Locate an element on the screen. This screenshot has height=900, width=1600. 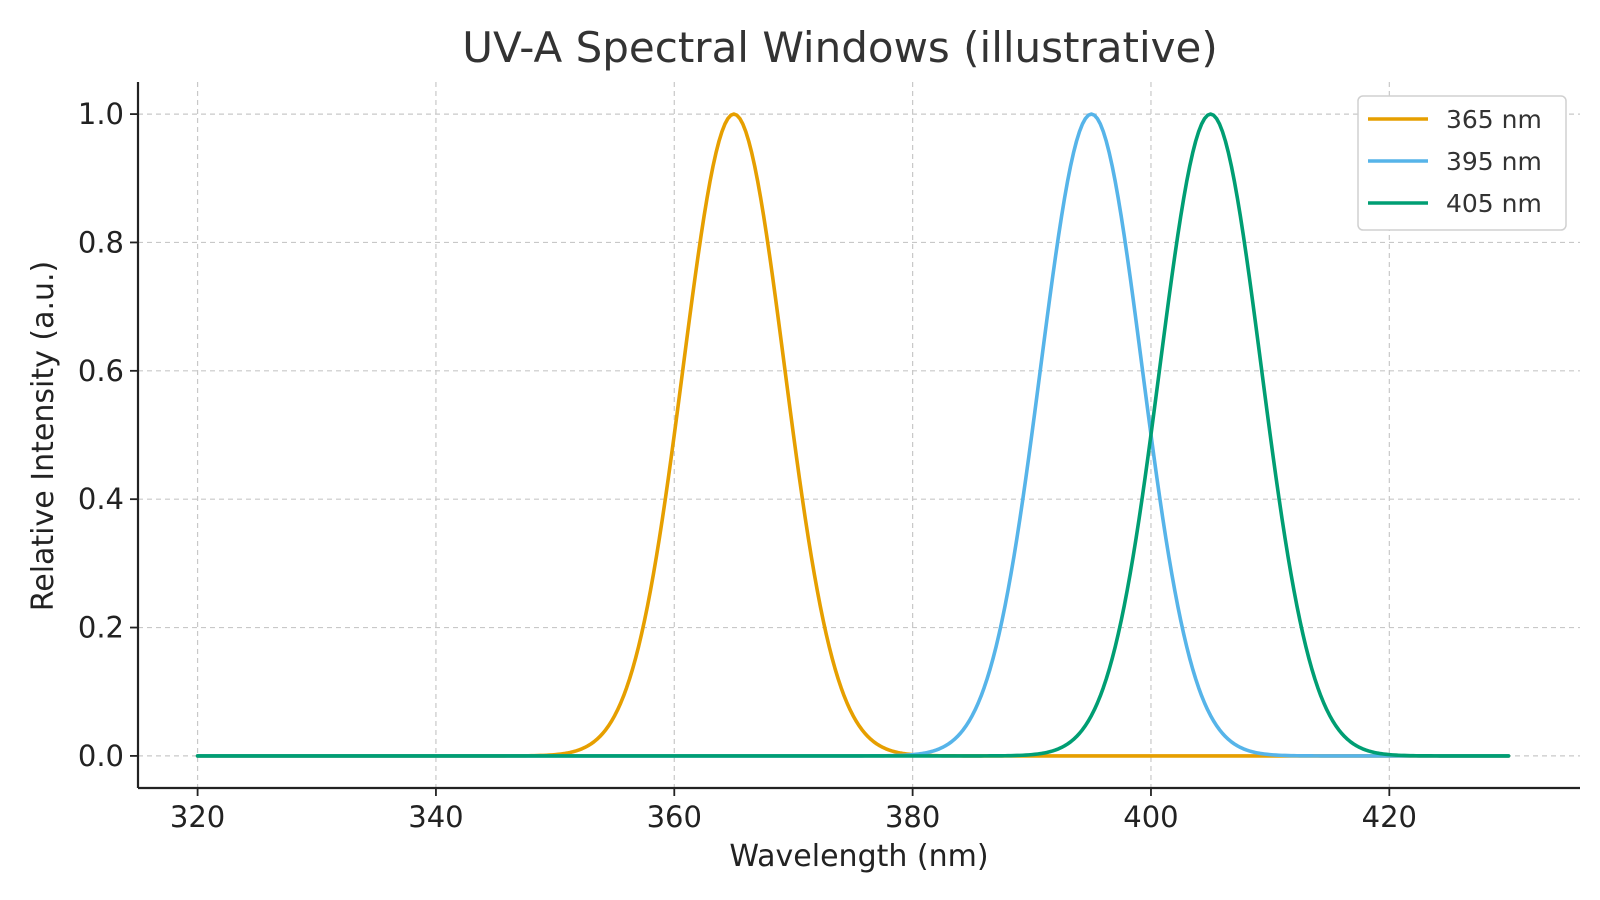
x-tick-label: 320 is located at coordinates (197, 817).